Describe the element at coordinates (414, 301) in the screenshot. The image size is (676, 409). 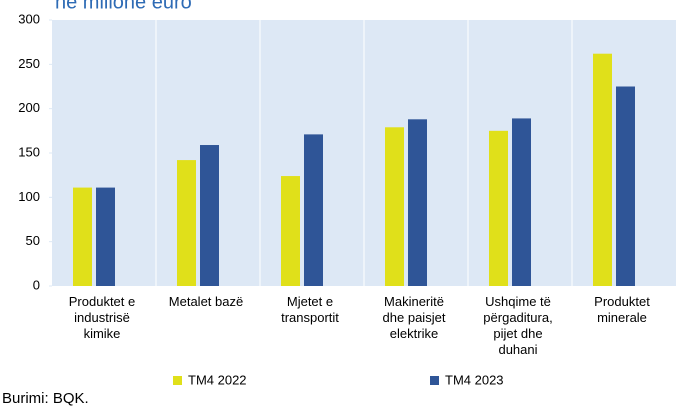
I see `x-tick-label-line: Makineritë` at that location.